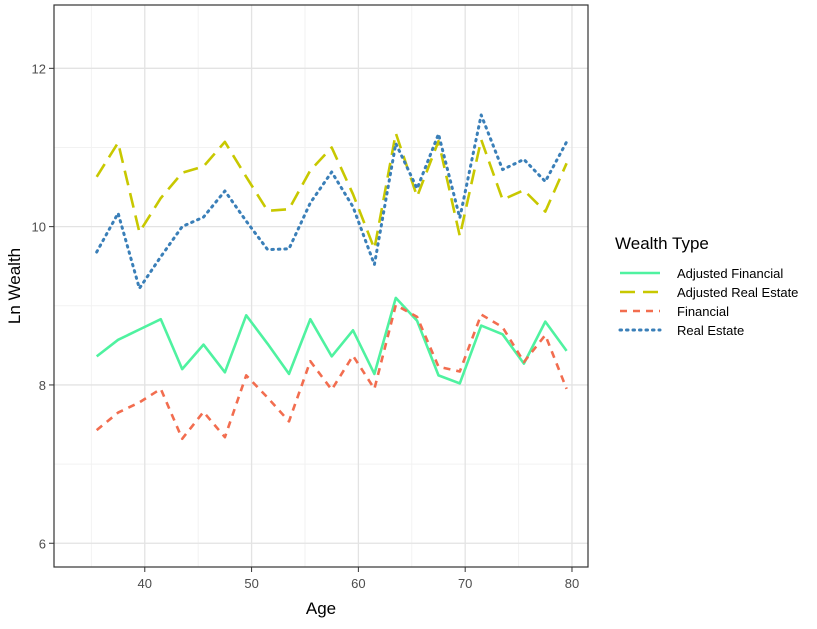 The image size is (817, 629). What do you see at coordinates (42, 543) in the screenshot?
I see `y-tick-label: 6` at bounding box center [42, 543].